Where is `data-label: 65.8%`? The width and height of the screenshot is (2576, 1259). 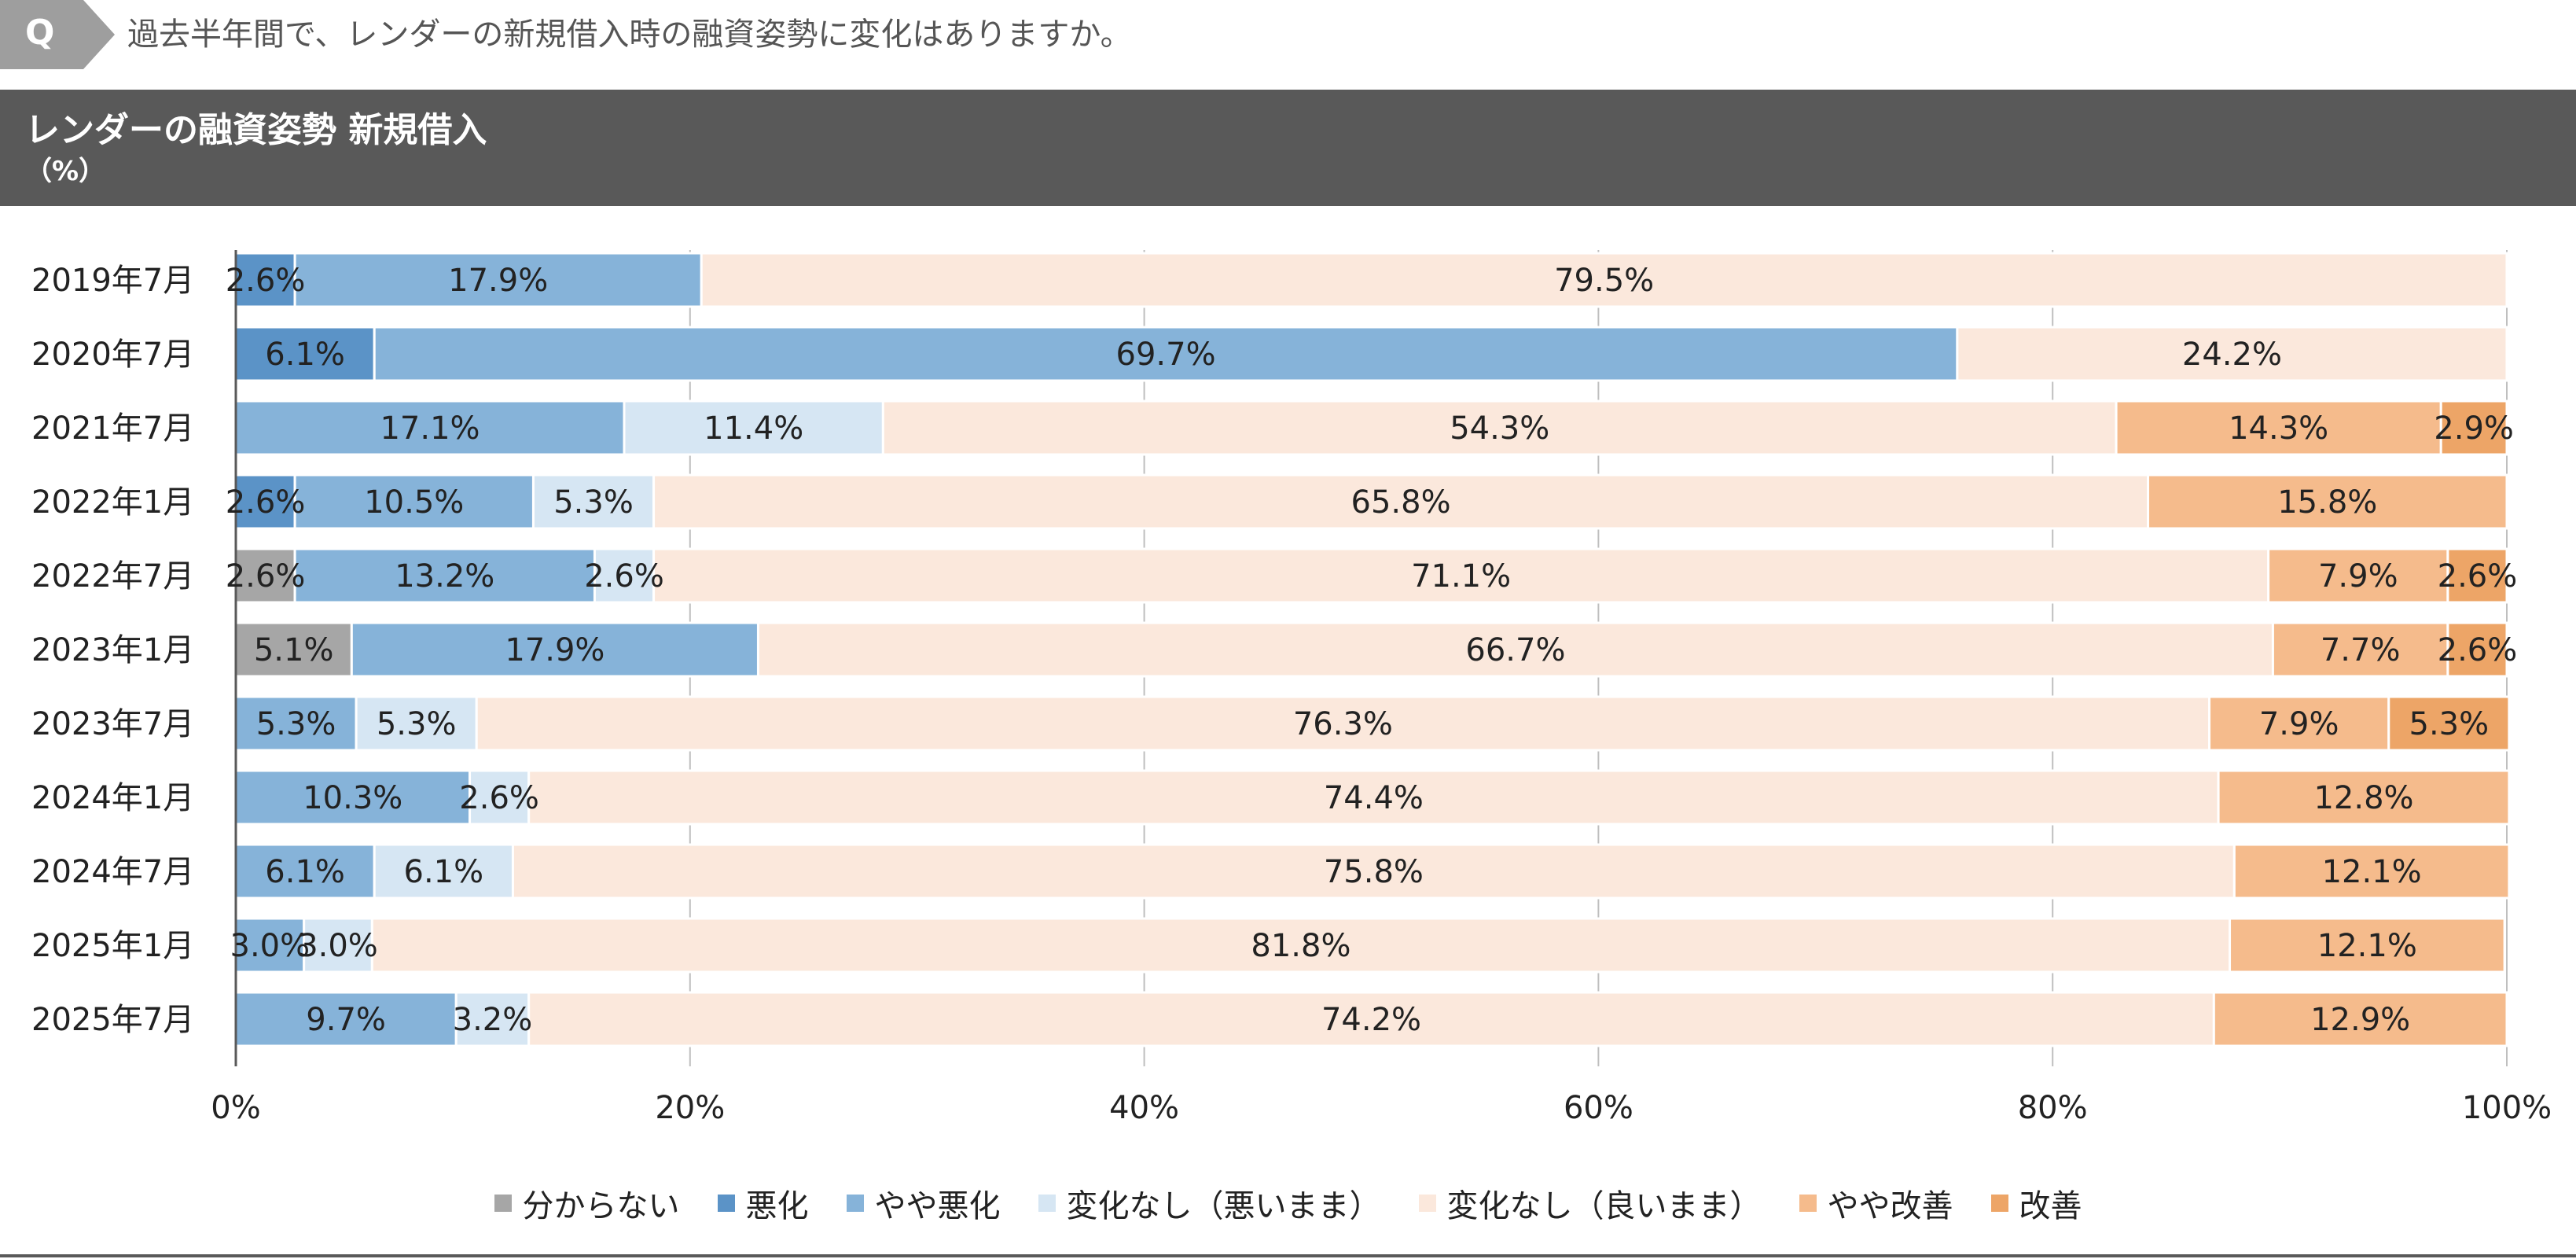
data-label: 65.8% is located at coordinates (1401, 502).